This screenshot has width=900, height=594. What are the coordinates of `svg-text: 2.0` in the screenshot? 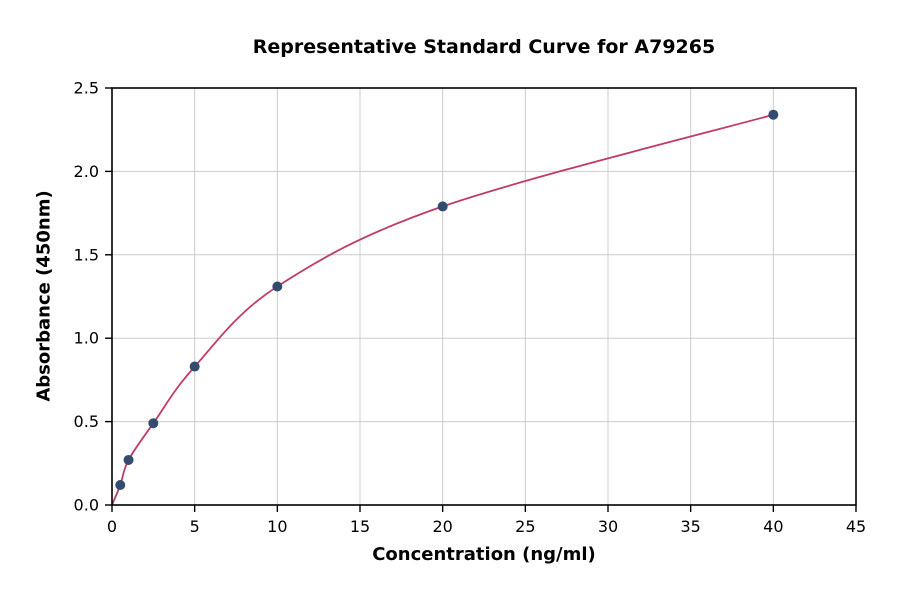 It's located at (86, 171).